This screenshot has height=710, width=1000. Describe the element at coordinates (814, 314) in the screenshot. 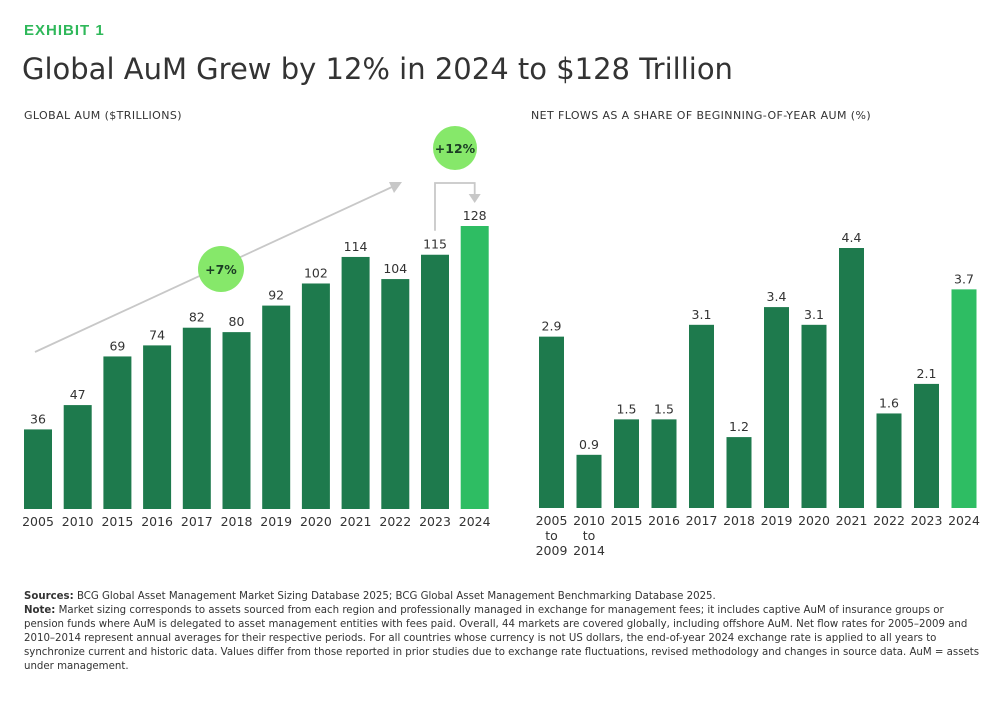

I see `value-label-1-7: 3.1` at that location.